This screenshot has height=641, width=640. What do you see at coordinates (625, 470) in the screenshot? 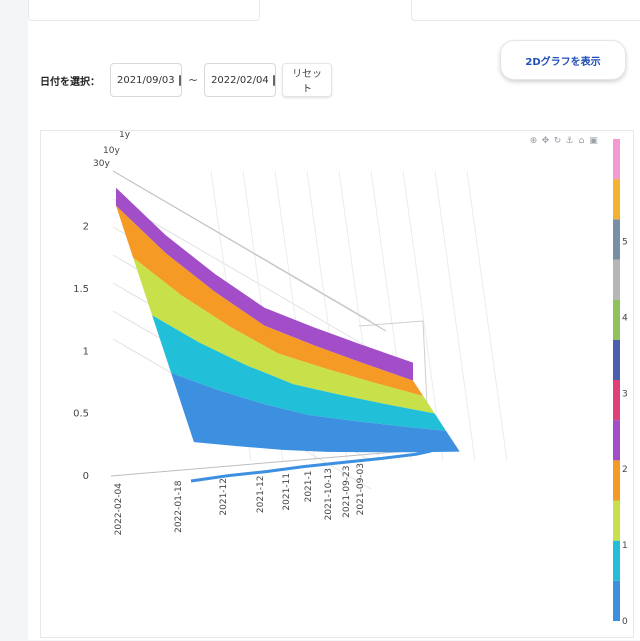
I see `colorbar-tick-label: 2` at bounding box center [625, 470].